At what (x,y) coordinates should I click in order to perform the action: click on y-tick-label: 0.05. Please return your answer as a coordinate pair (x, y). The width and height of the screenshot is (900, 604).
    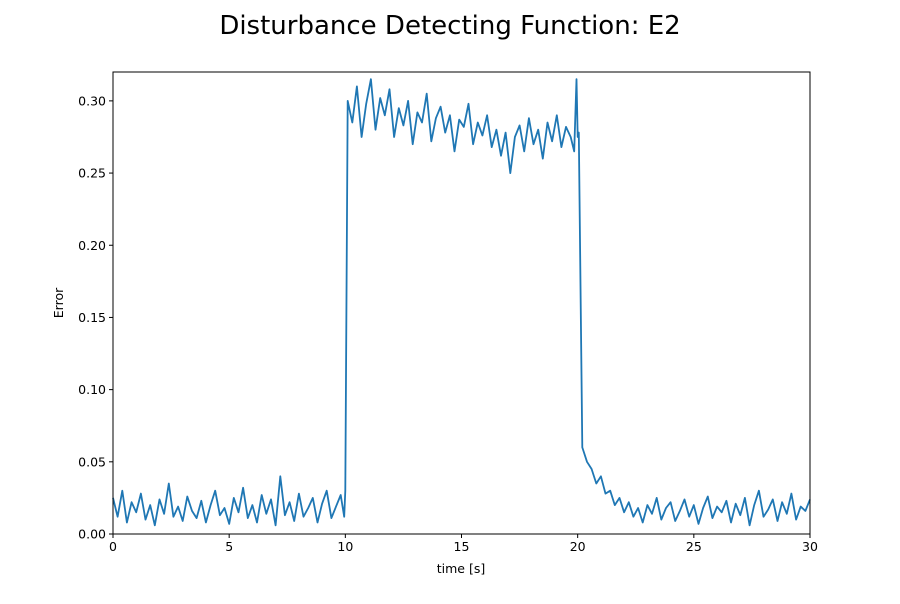
    Looking at the image, I should click on (92, 461).